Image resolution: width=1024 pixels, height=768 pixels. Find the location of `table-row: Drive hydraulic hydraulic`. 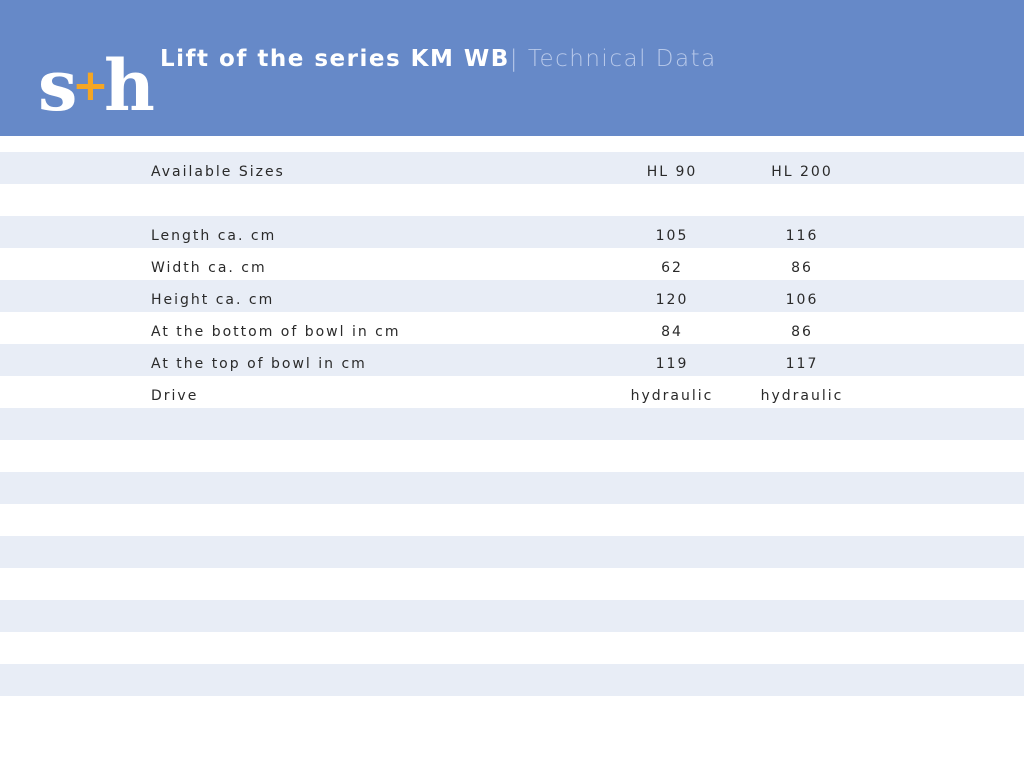

table-row: Drive hydraulic hydraulic is located at coordinates (512, 392).